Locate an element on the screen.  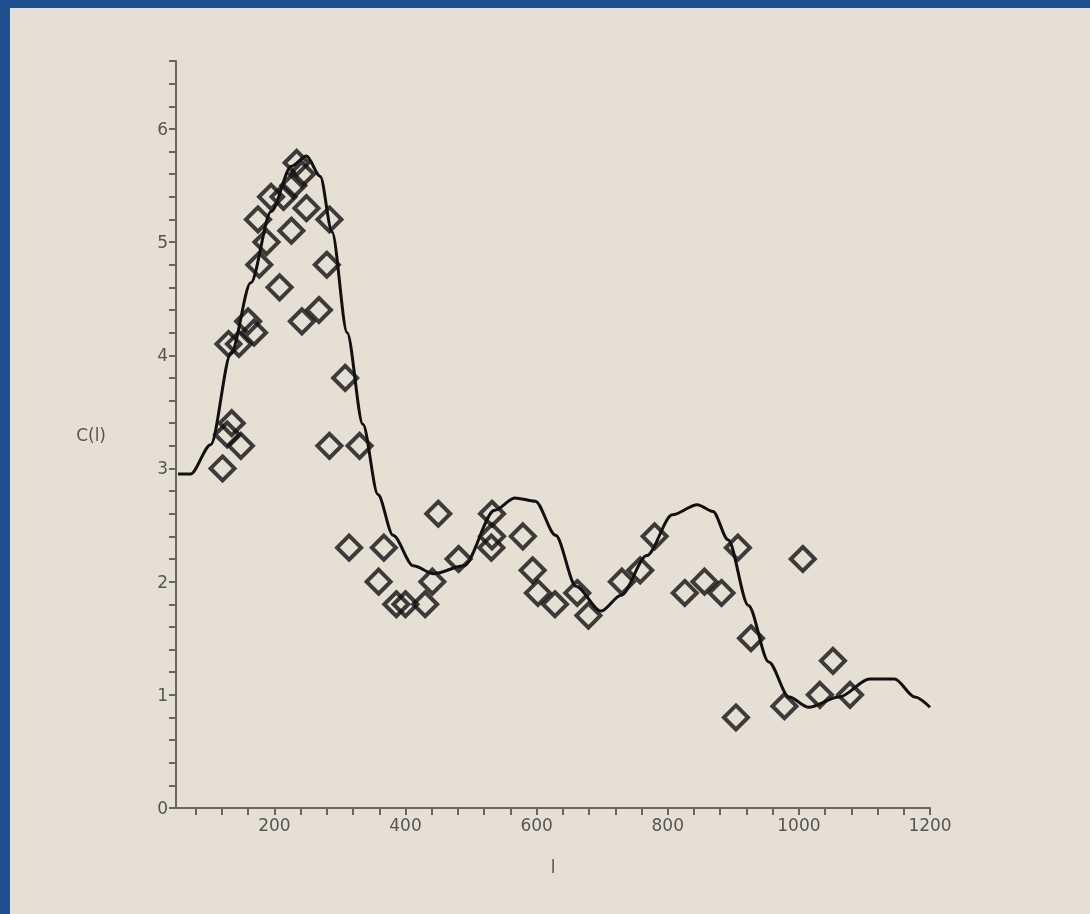
y-tick-label: 6 is located at coordinates (162, 128).